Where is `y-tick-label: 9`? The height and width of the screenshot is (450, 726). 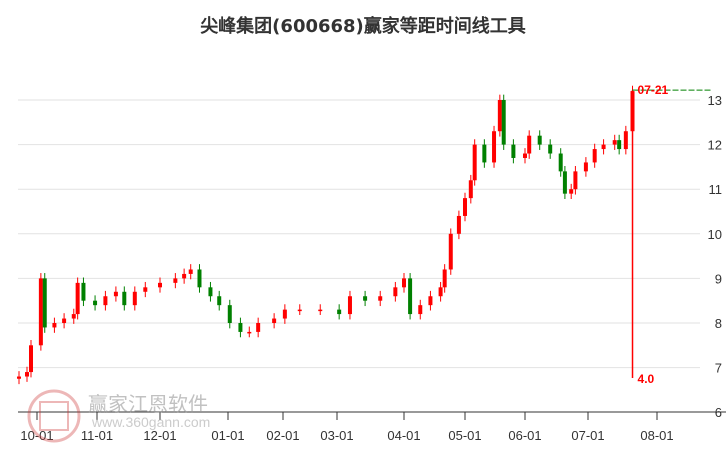
y-tick-label: 9 is located at coordinates (718, 278).